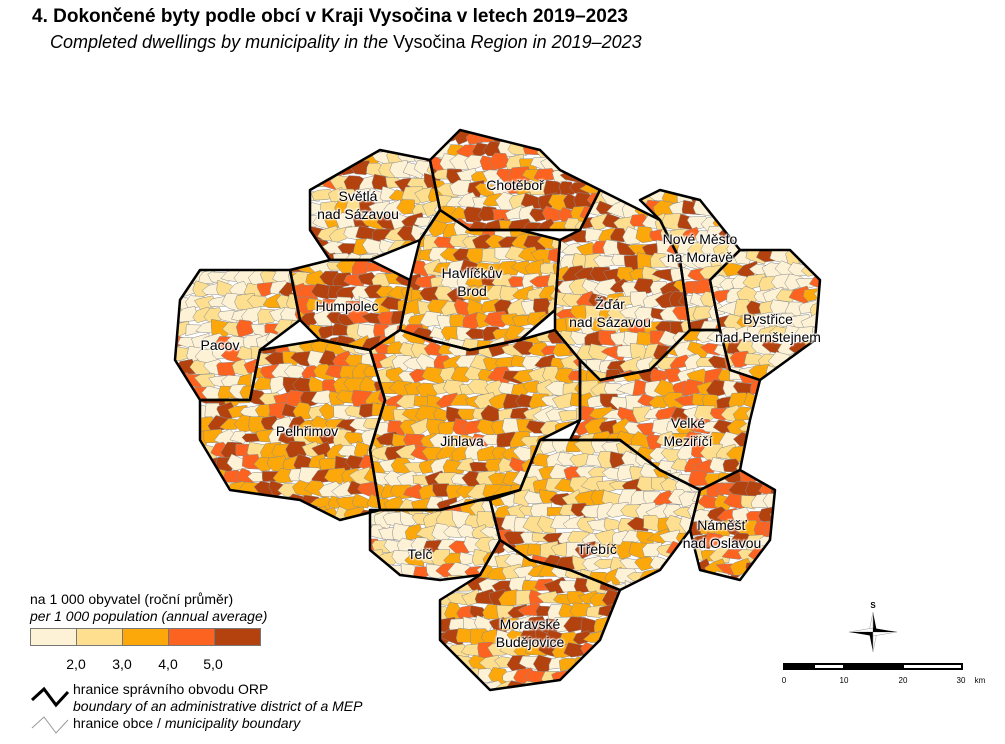 The width and height of the screenshot is (1005, 744). What do you see at coordinates (50, 697) in the screenshot?
I see `orp-boundary-legend-line` at bounding box center [50, 697].